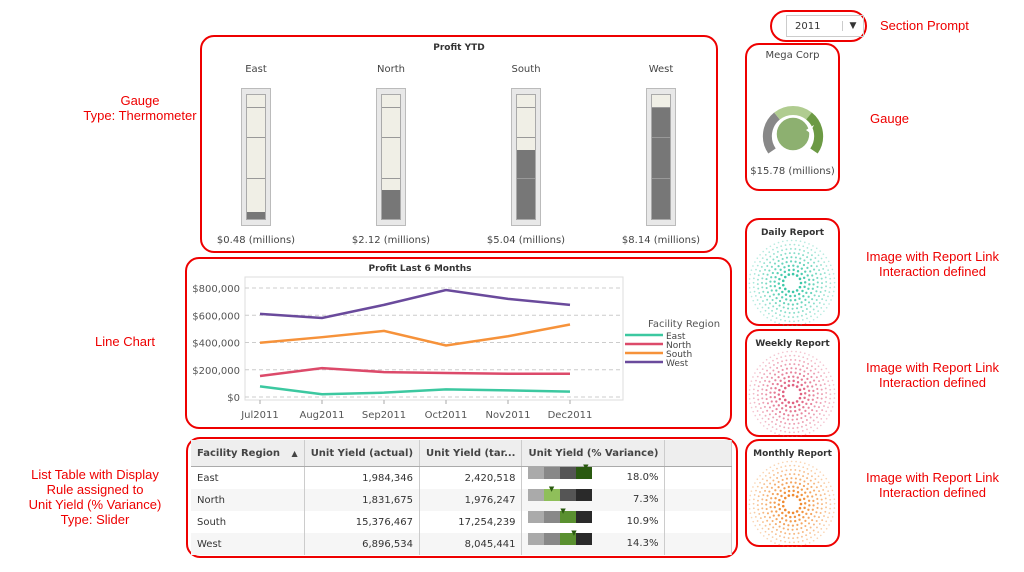  I want to click on year-value: 2011, so click(808, 26).